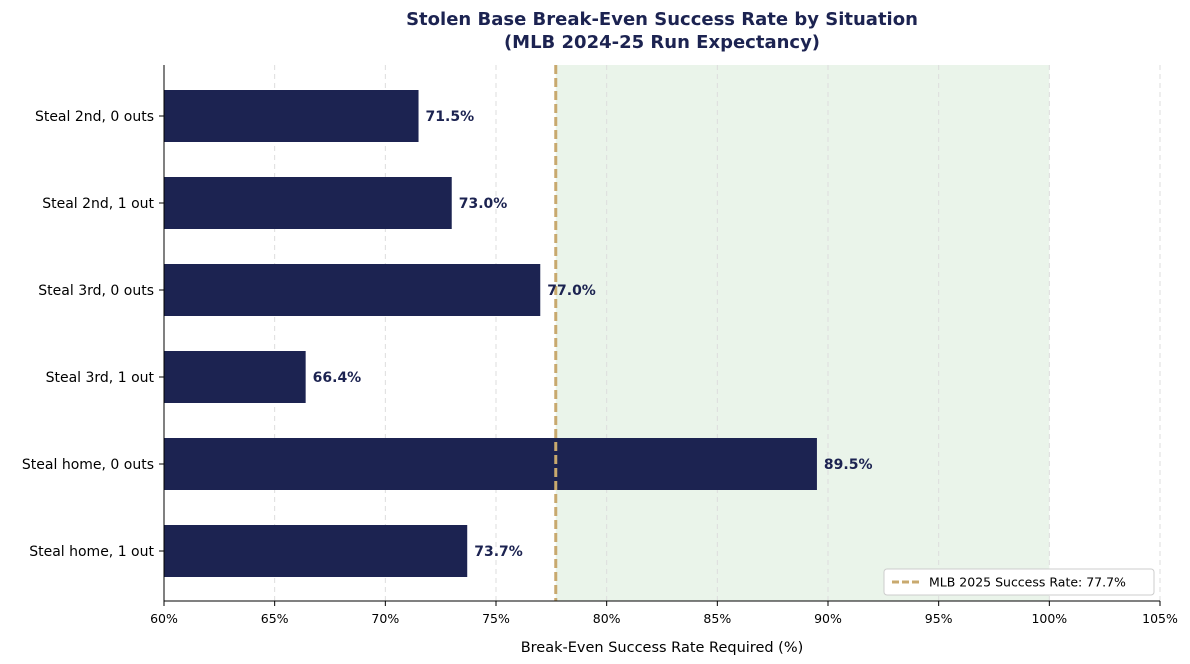 This screenshot has height=664, width=1190. Describe the element at coordinates (91, 552) in the screenshot. I see `category-label: Steal home, 1 out` at that location.